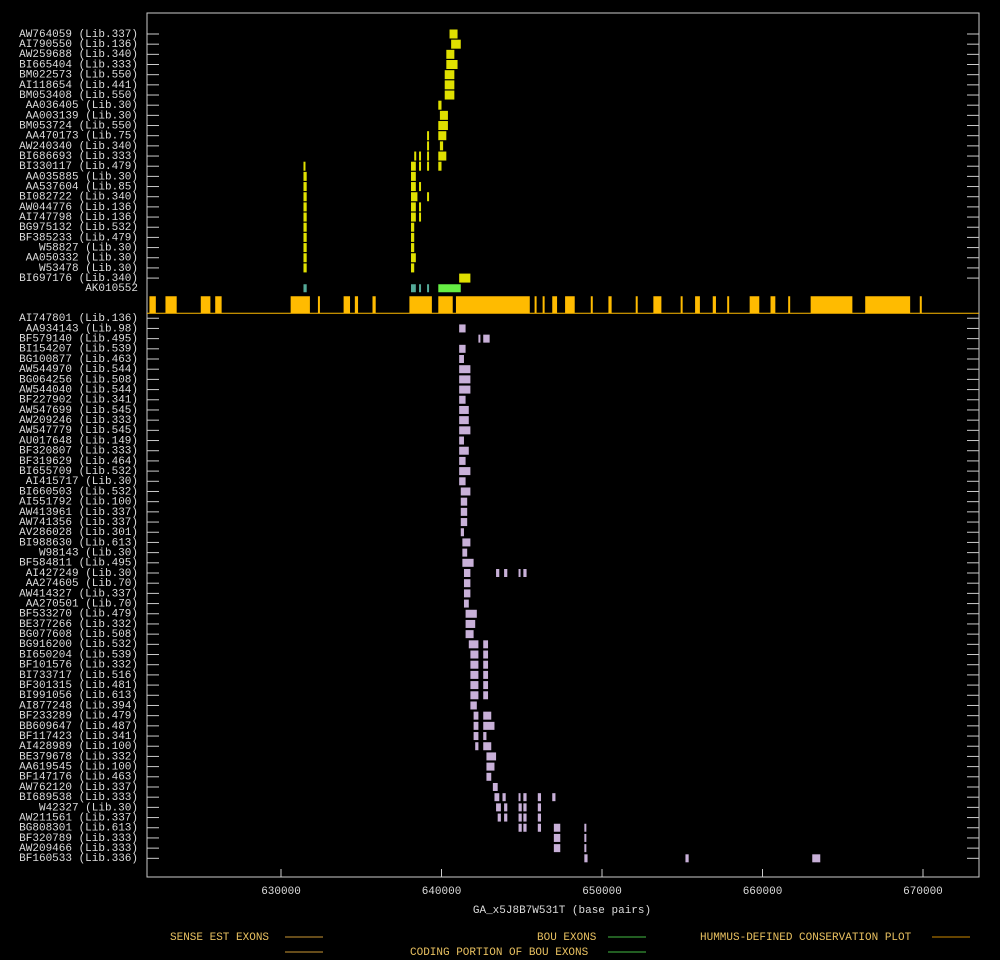  Describe the element at coordinates (82, 106) in the screenshot. I see `row-label: AA036405 (Lib.30)` at that location.